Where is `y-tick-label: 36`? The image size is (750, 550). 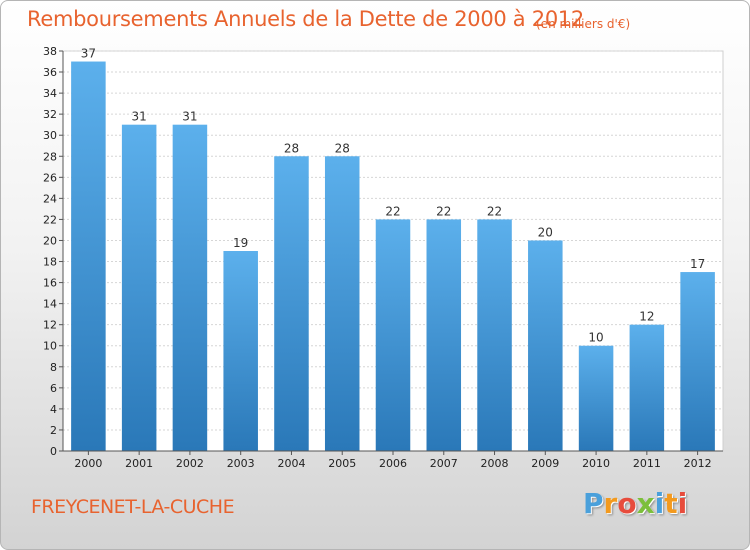 y-tick-label: 36 is located at coordinates (50, 72).